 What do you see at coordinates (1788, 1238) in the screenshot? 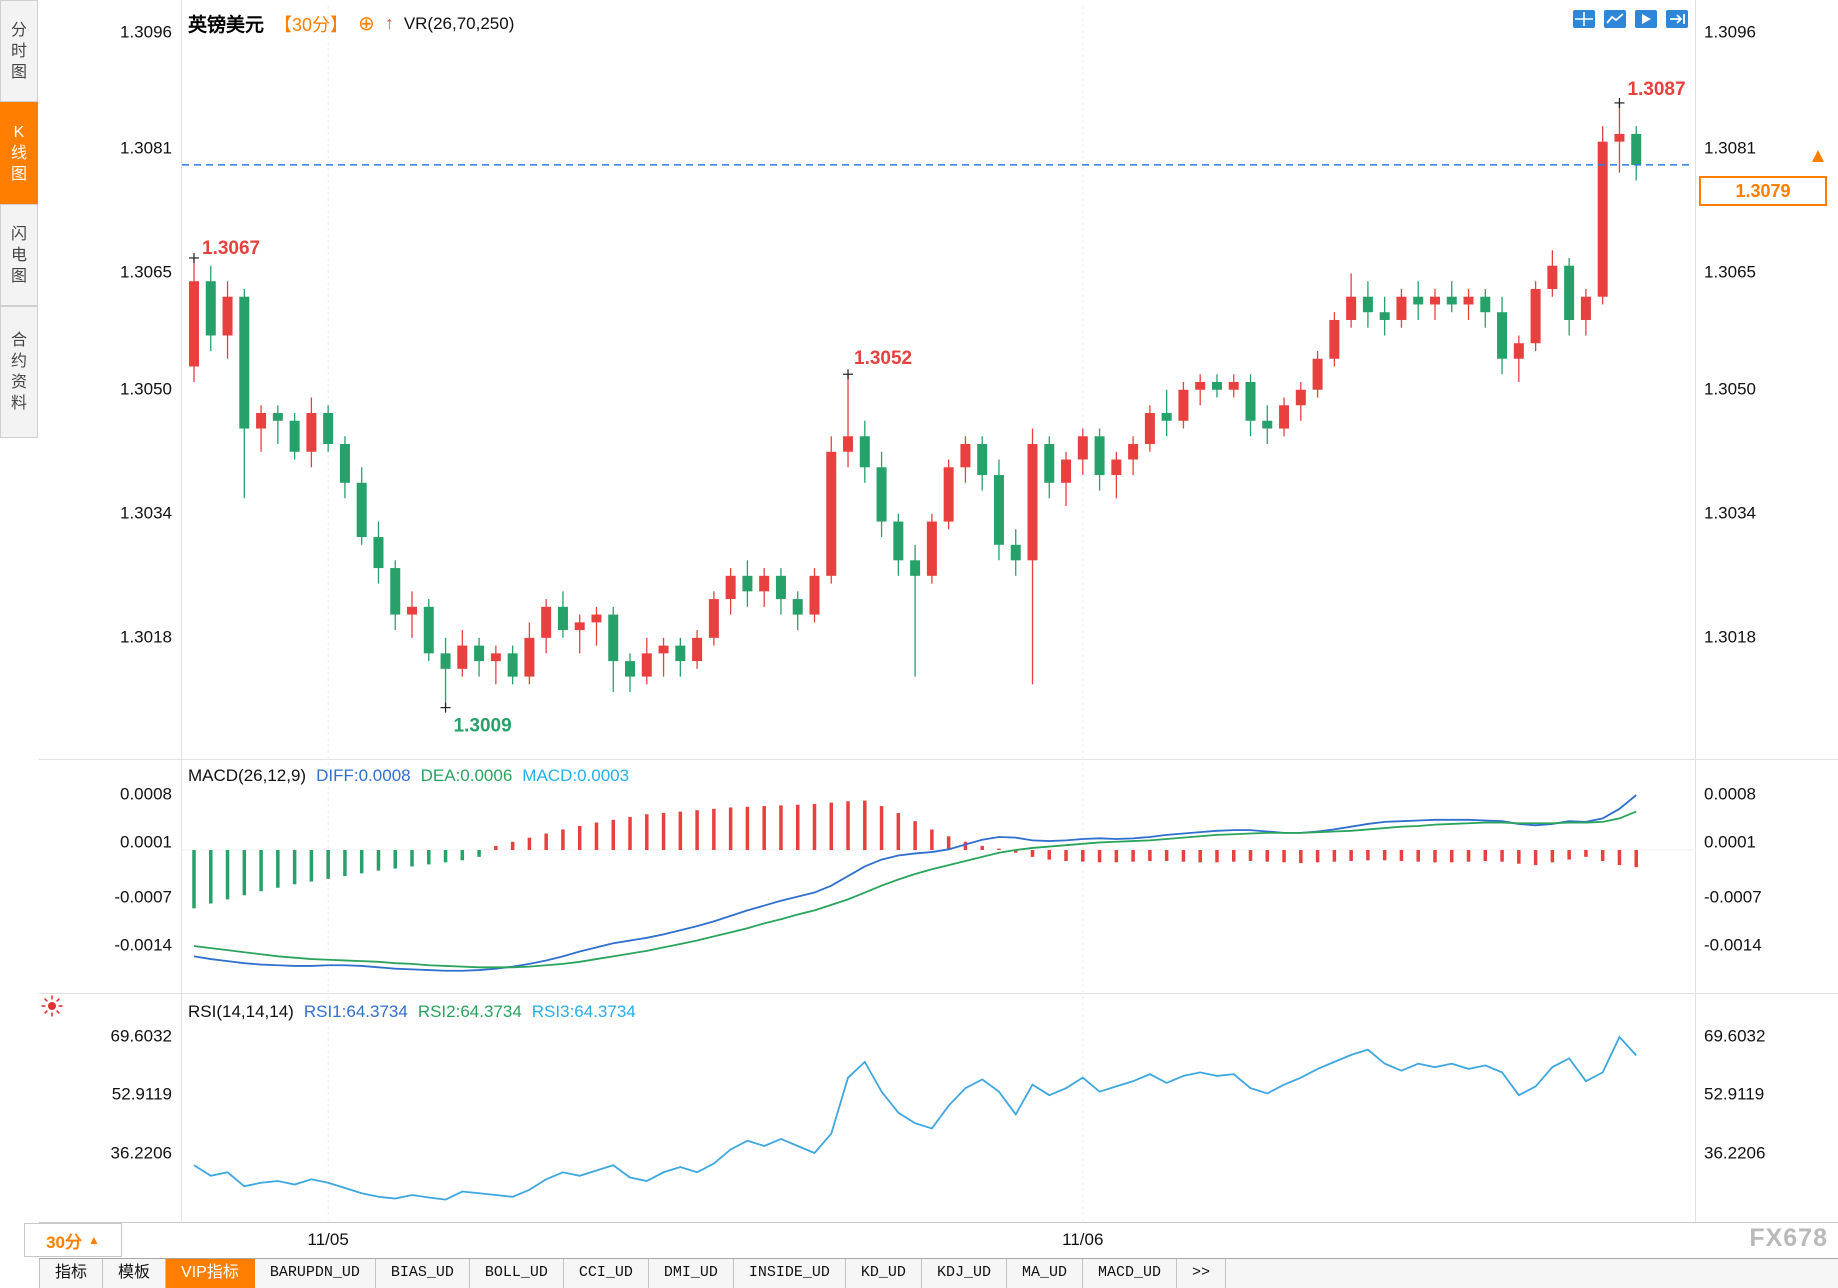
I see `fx678-watermark: FX678` at bounding box center [1788, 1238].